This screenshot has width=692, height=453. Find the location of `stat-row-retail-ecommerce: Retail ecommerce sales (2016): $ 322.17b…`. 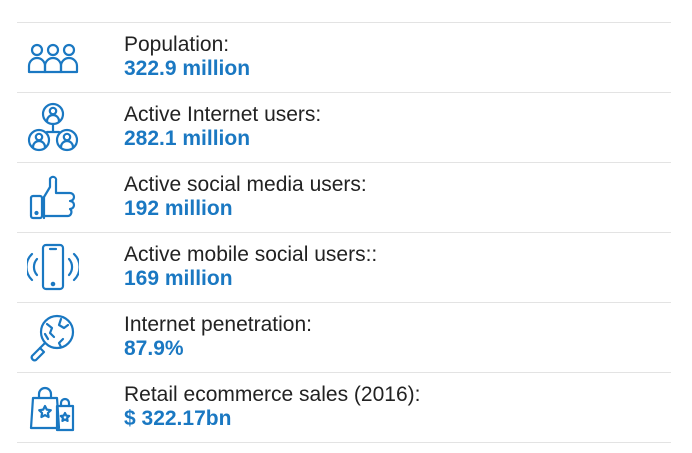

stat-row-retail-ecommerce: Retail ecommerce sales (2016): $ 322.17b… is located at coordinates (344, 408).